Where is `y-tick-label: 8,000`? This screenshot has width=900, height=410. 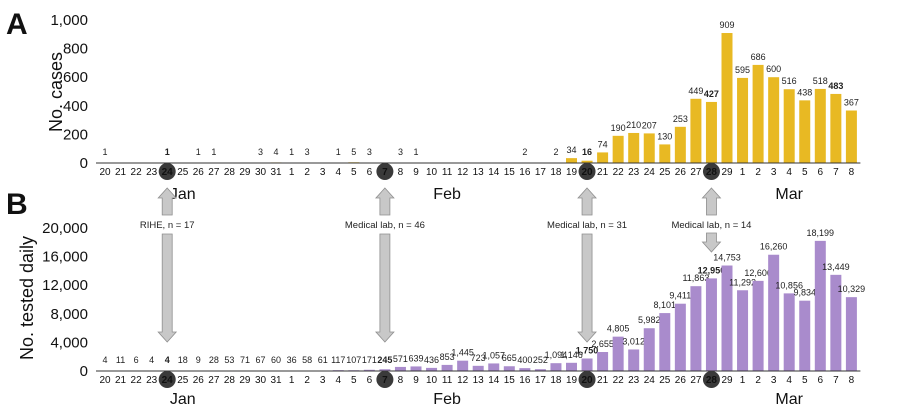
y-tick-label: 8,000 is located at coordinates (69, 314).